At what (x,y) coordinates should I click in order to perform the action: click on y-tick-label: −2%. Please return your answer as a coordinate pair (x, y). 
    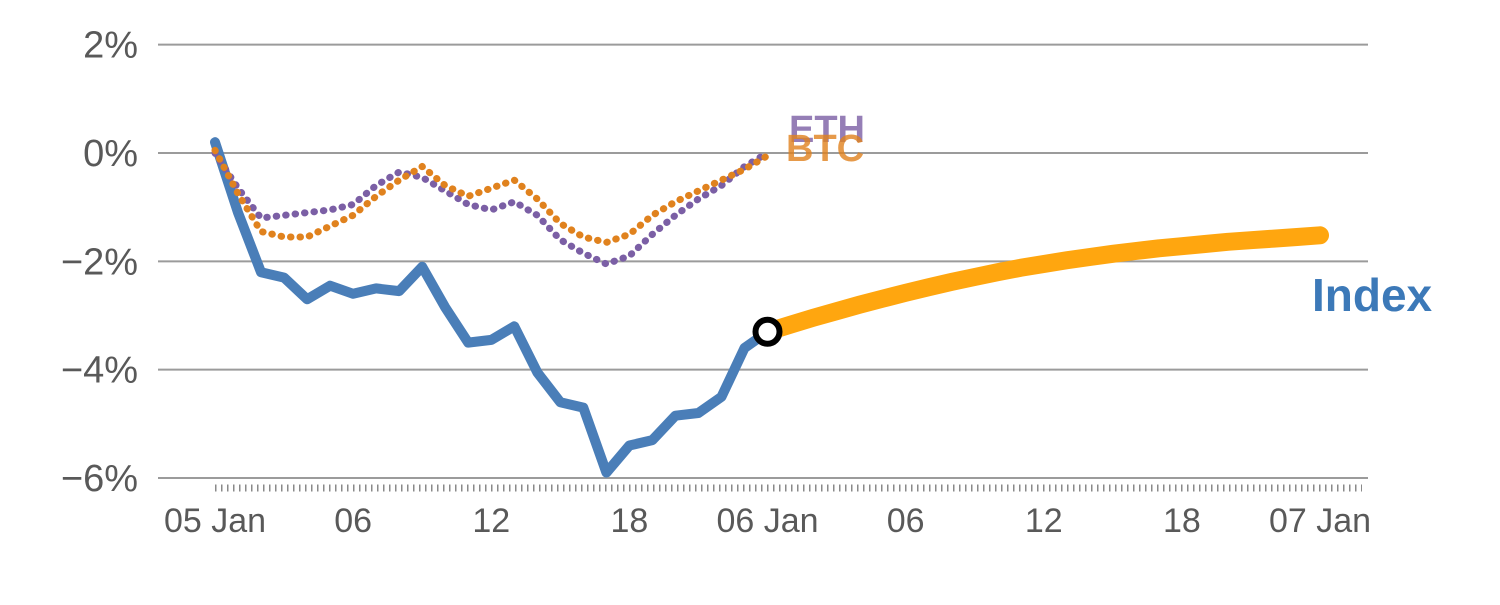
    Looking at the image, I should click on (99, 262).